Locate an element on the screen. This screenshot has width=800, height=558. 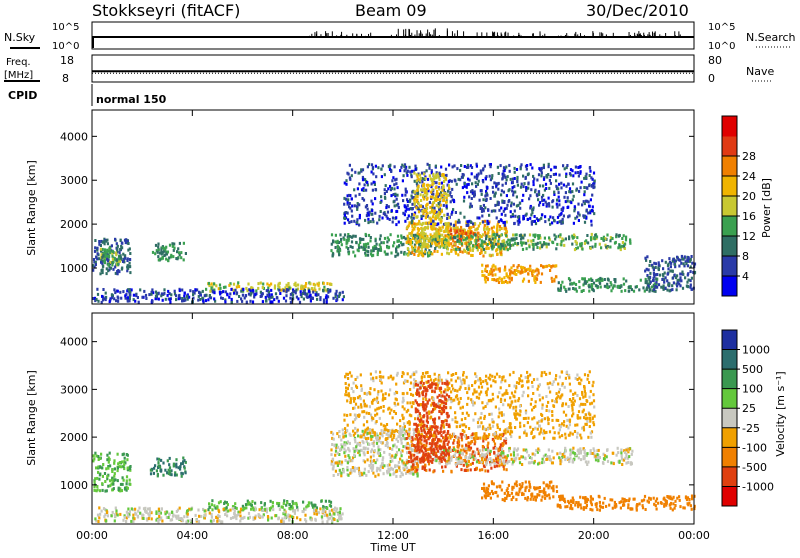
power-ytick-label: 3000 is located at coordinates (74, 180).